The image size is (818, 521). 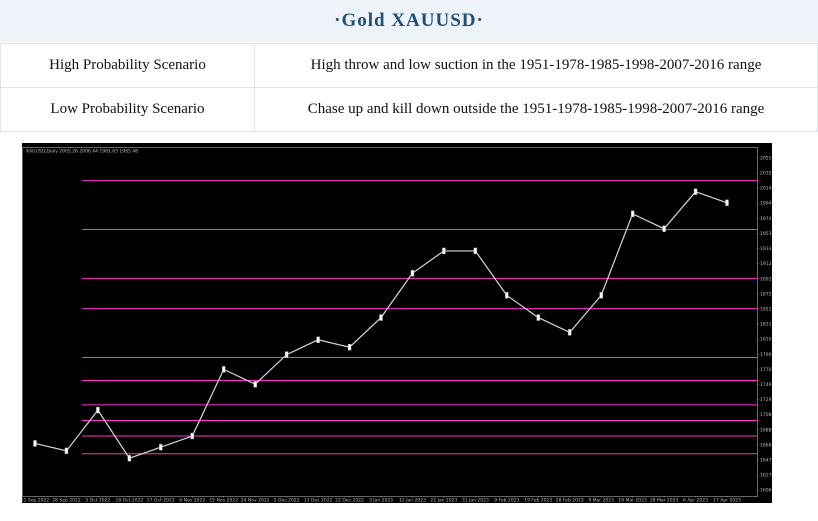 I want to click on x-tick-label: 6 Nov 2022, so click(x=192, y=501).